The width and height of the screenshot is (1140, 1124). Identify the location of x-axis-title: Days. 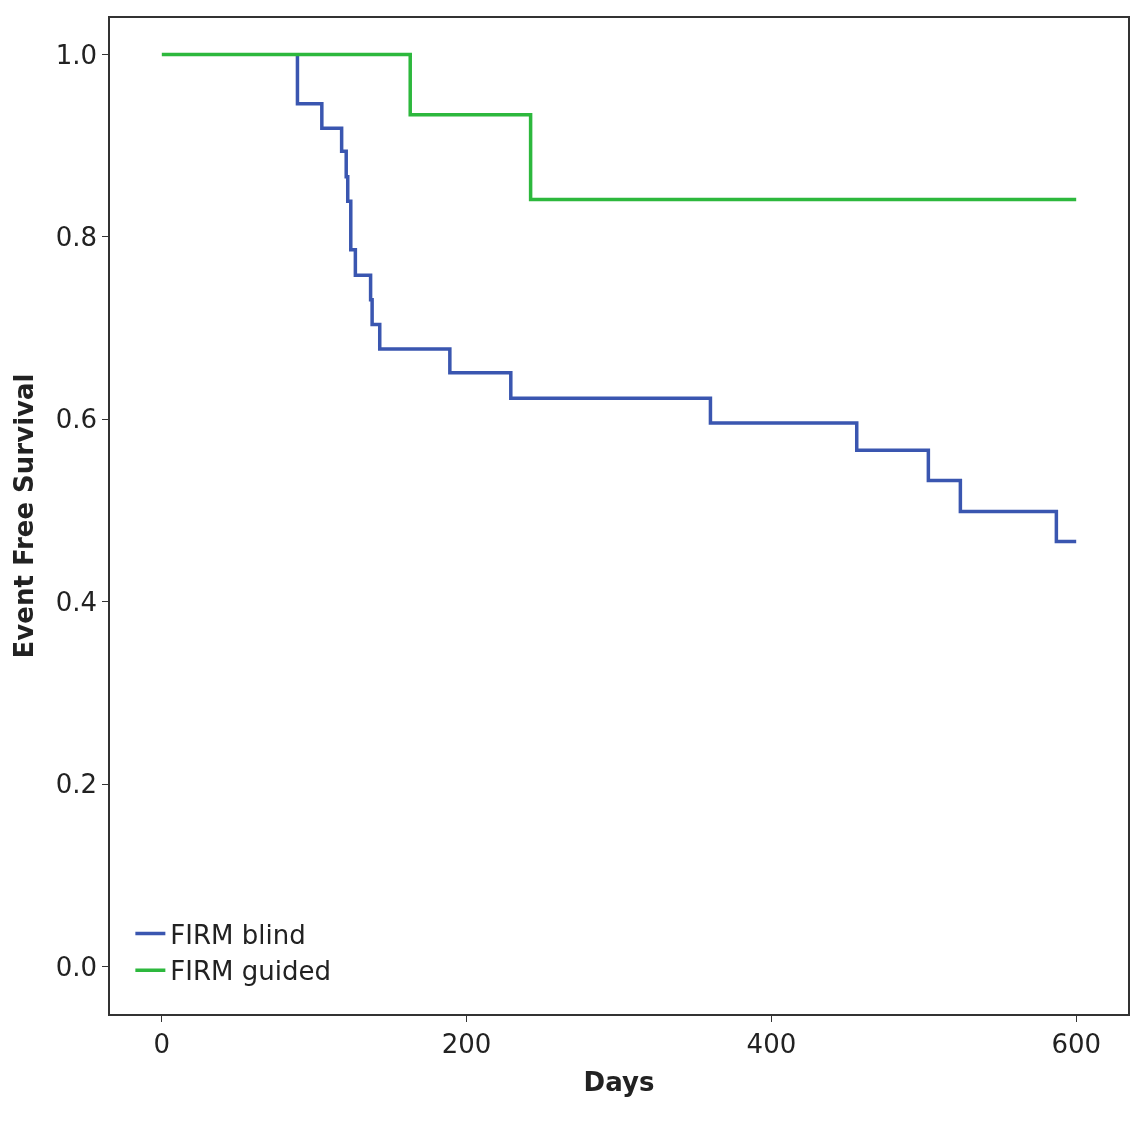
(619, 1082).